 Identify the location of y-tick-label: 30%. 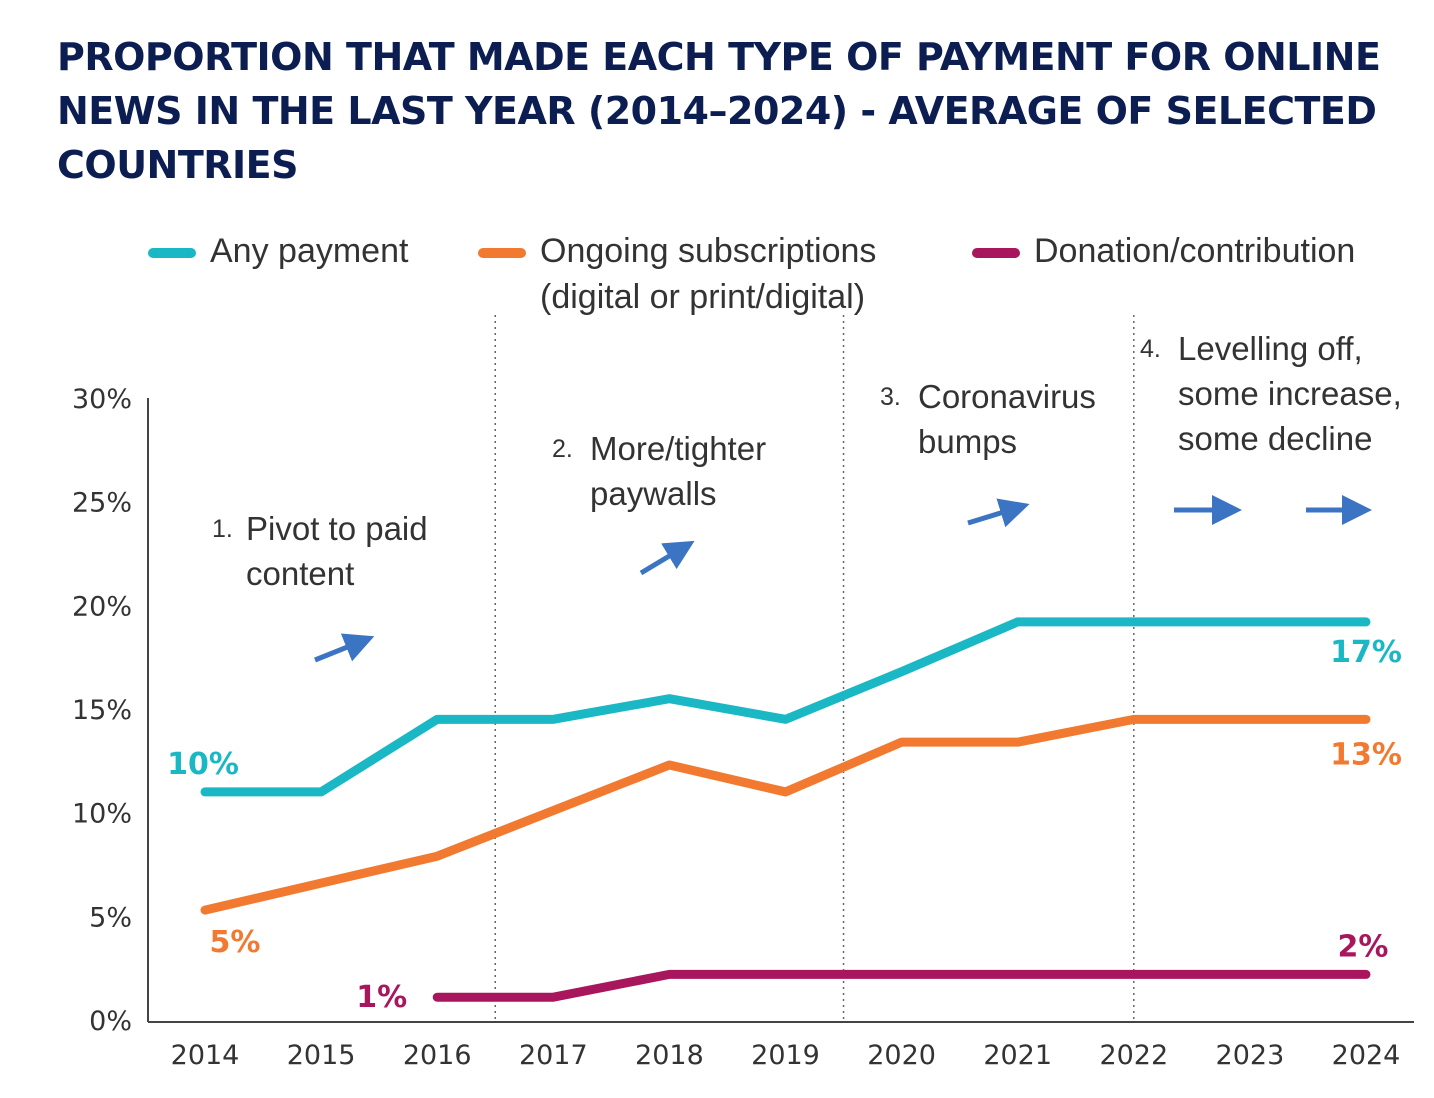
(102, 399).